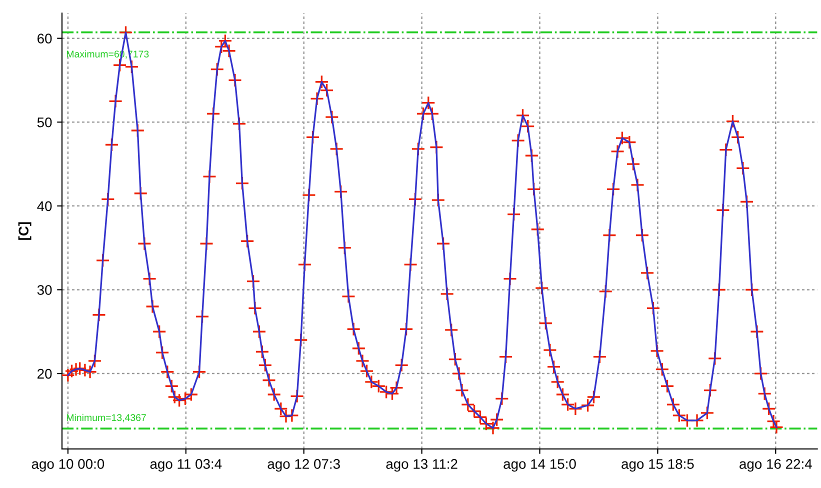 This screenshot has width=821, height=488. Describe the element at coordinates (44, 122) in the screenshot. I see `y-tick-label: 50` at that location.